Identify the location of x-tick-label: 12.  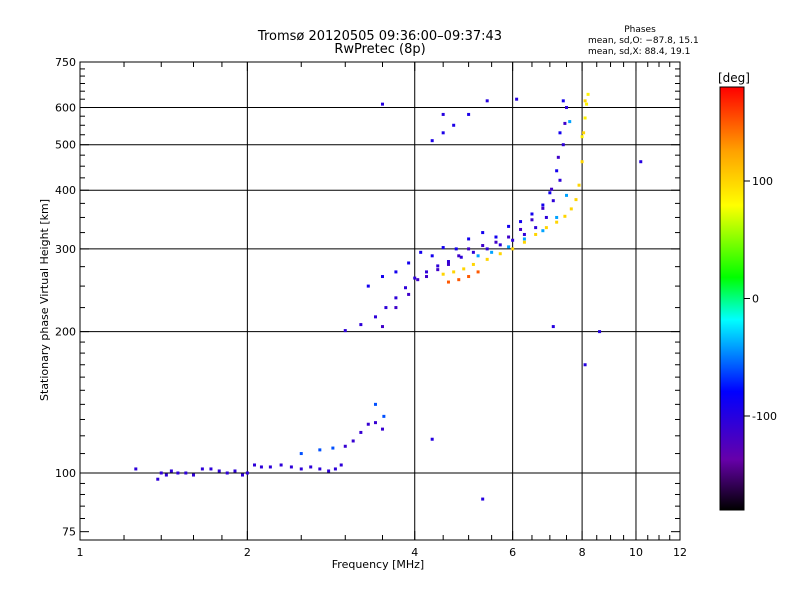
(680, 552).